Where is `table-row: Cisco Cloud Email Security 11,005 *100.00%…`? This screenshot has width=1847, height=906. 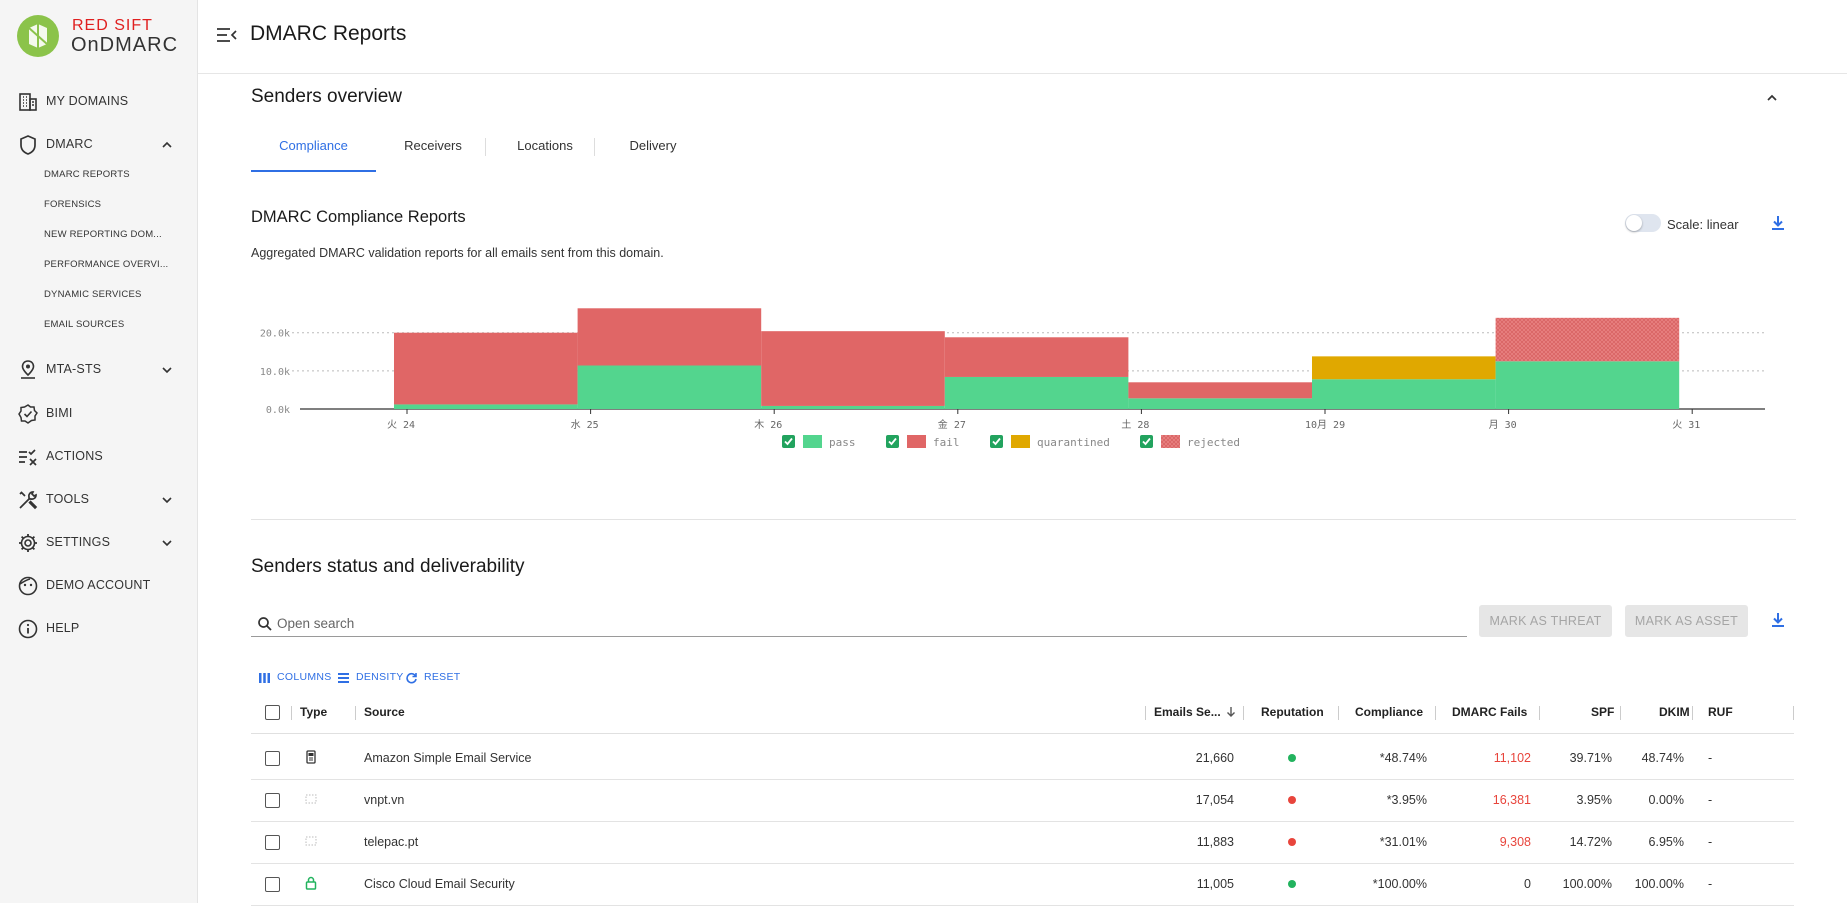 table-row: Cisco Cloud Email Security 11,005 *100.00%… is located at coordinates (1022, 884).